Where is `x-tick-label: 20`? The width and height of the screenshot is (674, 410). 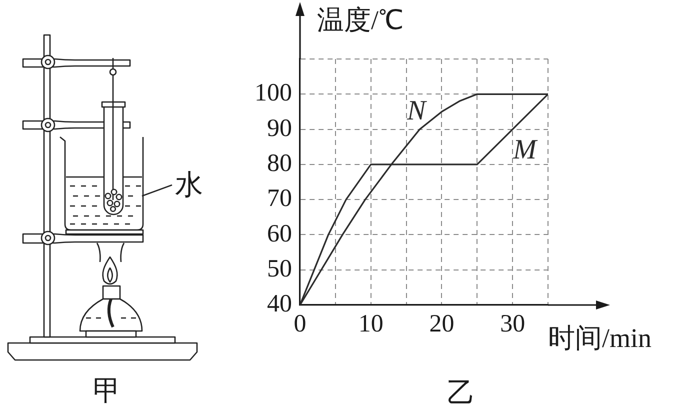 x-tick-label: 20 is located at coordinates (441, 324).